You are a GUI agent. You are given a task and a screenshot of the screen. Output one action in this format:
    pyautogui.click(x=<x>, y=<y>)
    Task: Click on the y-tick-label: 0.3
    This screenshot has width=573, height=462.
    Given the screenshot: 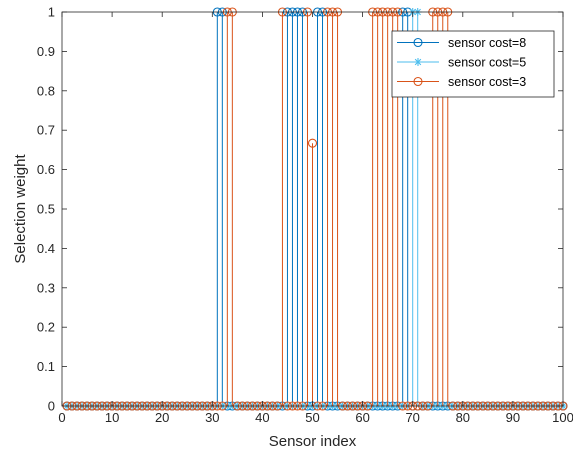 What is the action you would take?
    pyautogui.click(x=46, y=287)
    